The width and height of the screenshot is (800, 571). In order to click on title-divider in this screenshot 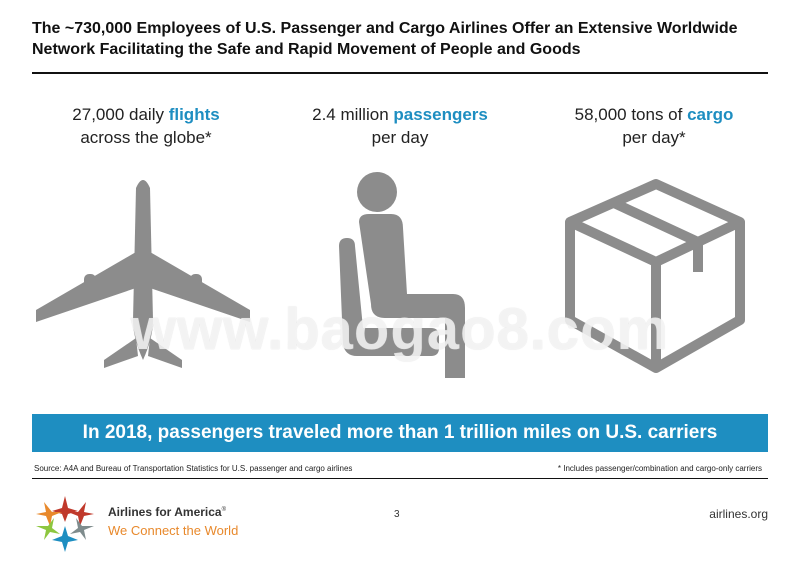, I will do `click(400, 73)`.